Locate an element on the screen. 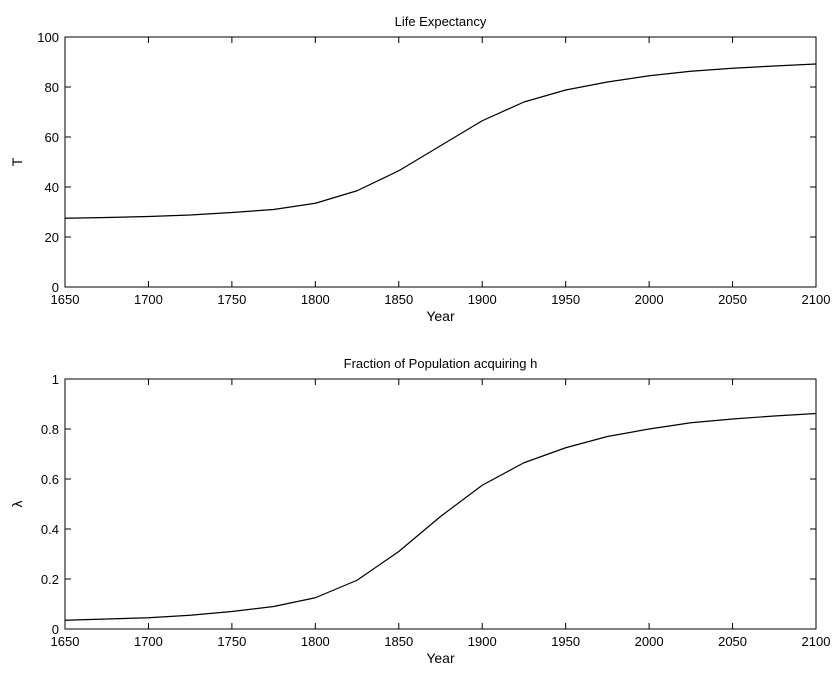 This screenshot has width=838, height=680. chart2-y-tick-label: 1 is located at coordinates (55, 379).